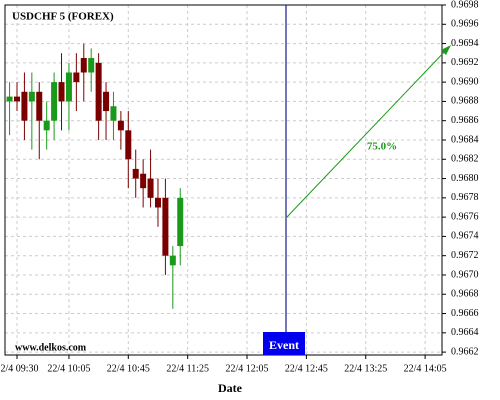 The height and width of the screenshot is (400, 500). I want to click on y-tick-label: 0.9684, so click(465, 139).